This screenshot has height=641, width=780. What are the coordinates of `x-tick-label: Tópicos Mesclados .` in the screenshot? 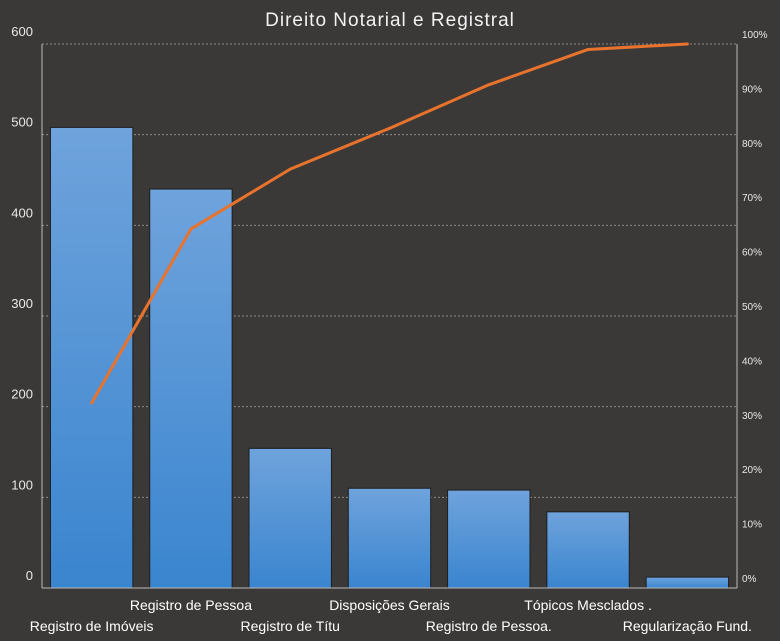 It's located at (588, 605).